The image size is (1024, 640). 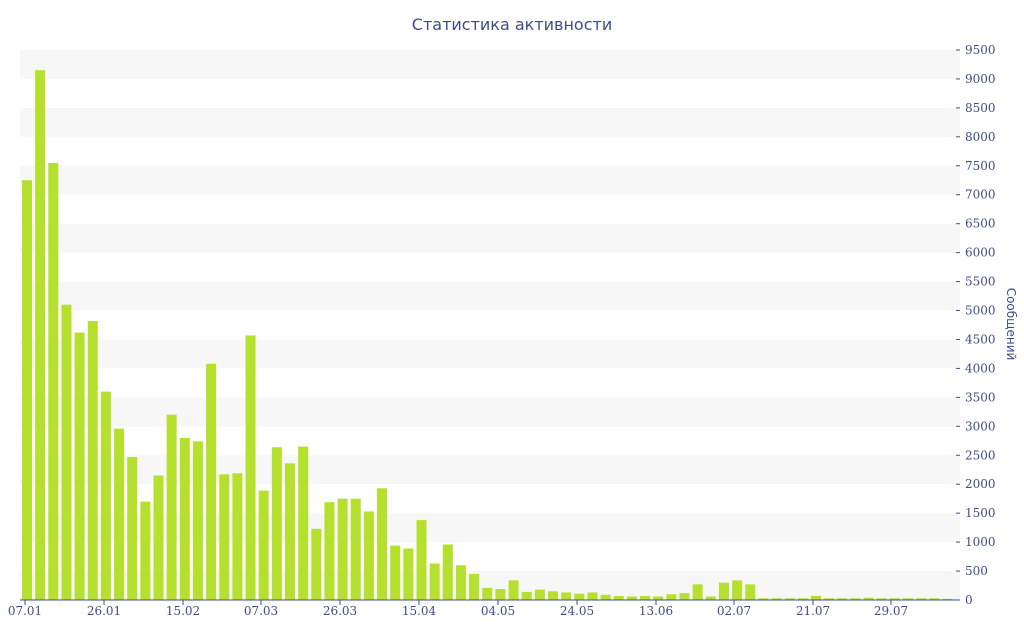 What do you see at coordinates (980, 50) in the screenshot?
I see `y-tick-label: 9500` at bounding box center [980, 50].